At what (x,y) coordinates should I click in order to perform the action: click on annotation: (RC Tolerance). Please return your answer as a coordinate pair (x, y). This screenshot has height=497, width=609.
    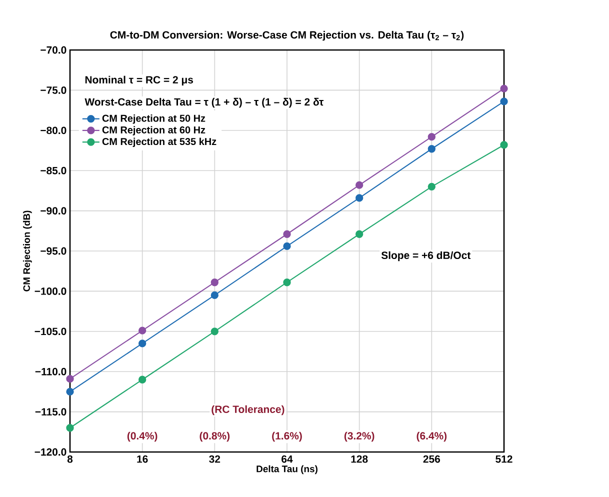
    Looking at the image, I should click on (248, 410).